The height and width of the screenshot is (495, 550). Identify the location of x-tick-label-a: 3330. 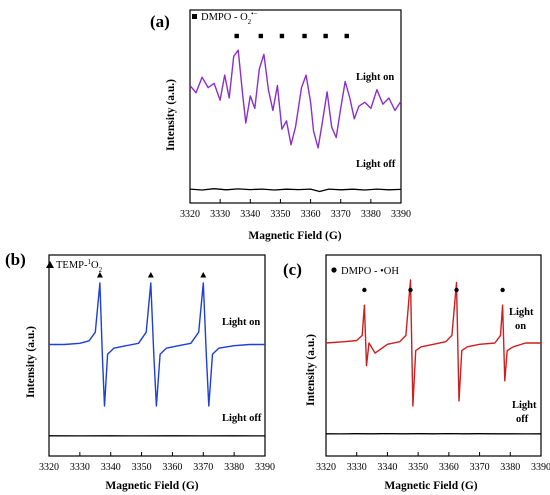
(220, 214).